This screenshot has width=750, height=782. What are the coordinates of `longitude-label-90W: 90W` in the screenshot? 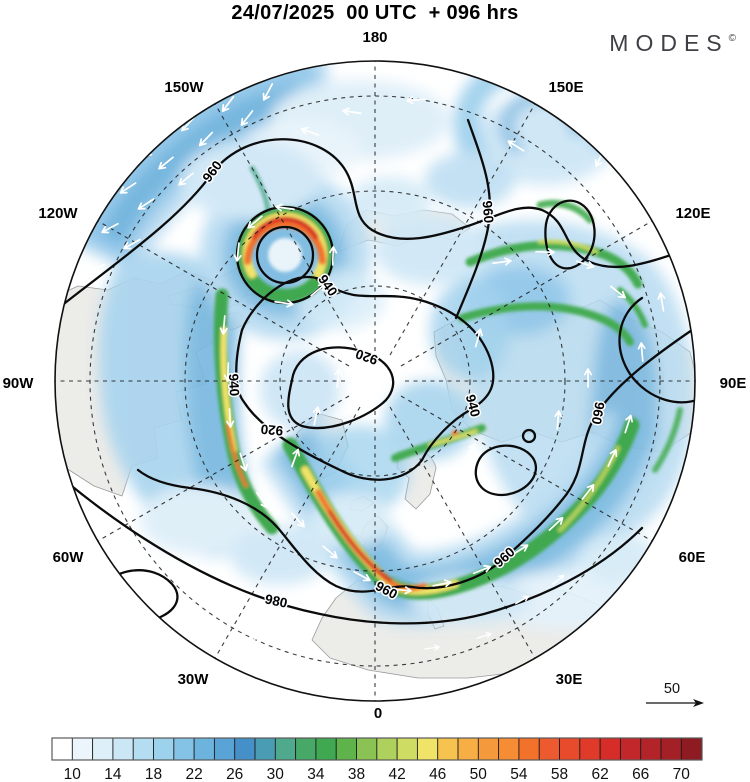 It's located at (19, 383).